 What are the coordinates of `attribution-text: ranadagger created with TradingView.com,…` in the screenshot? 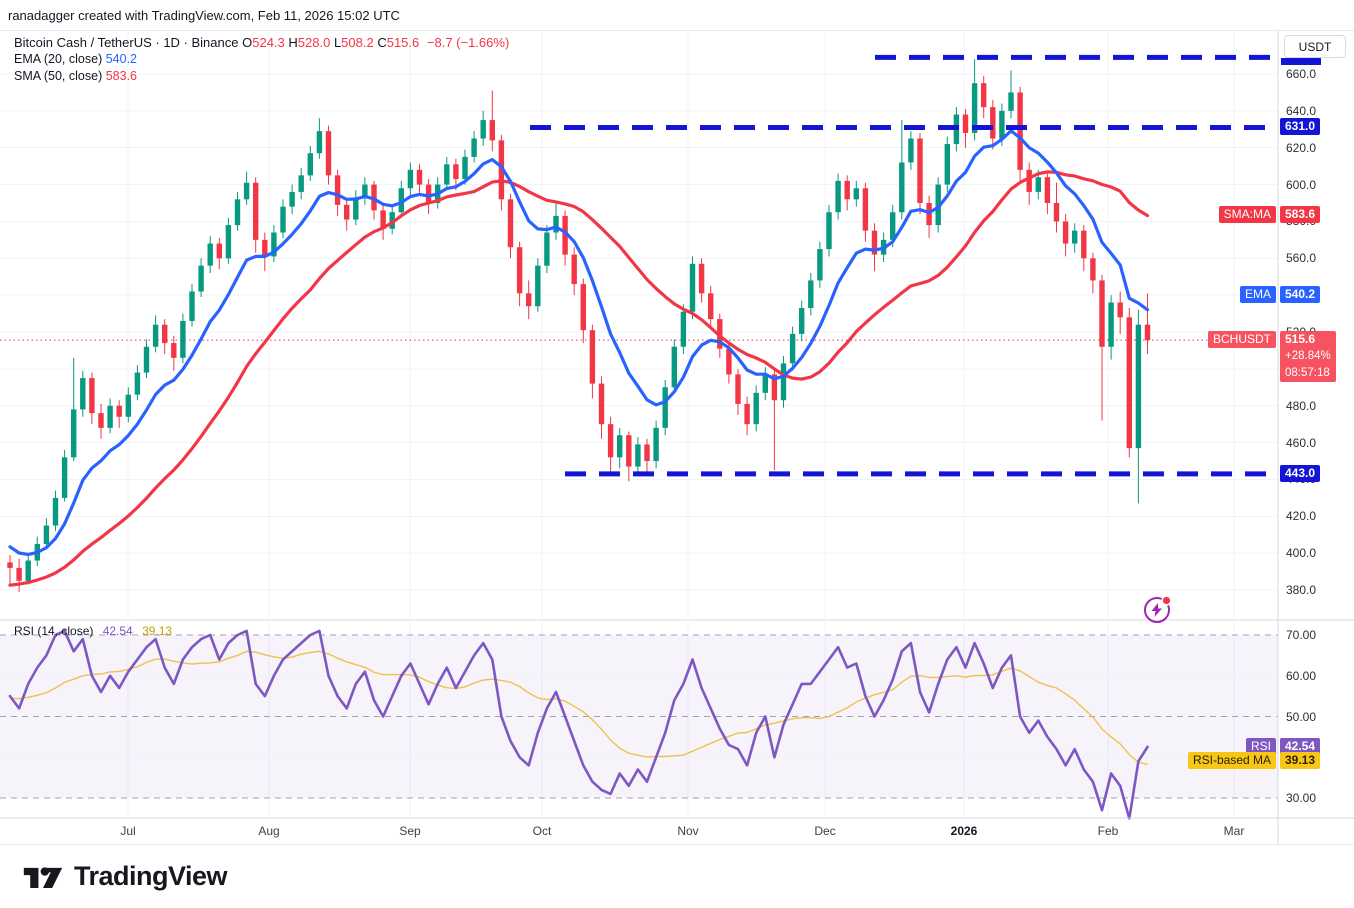 It's located at (204, 15).